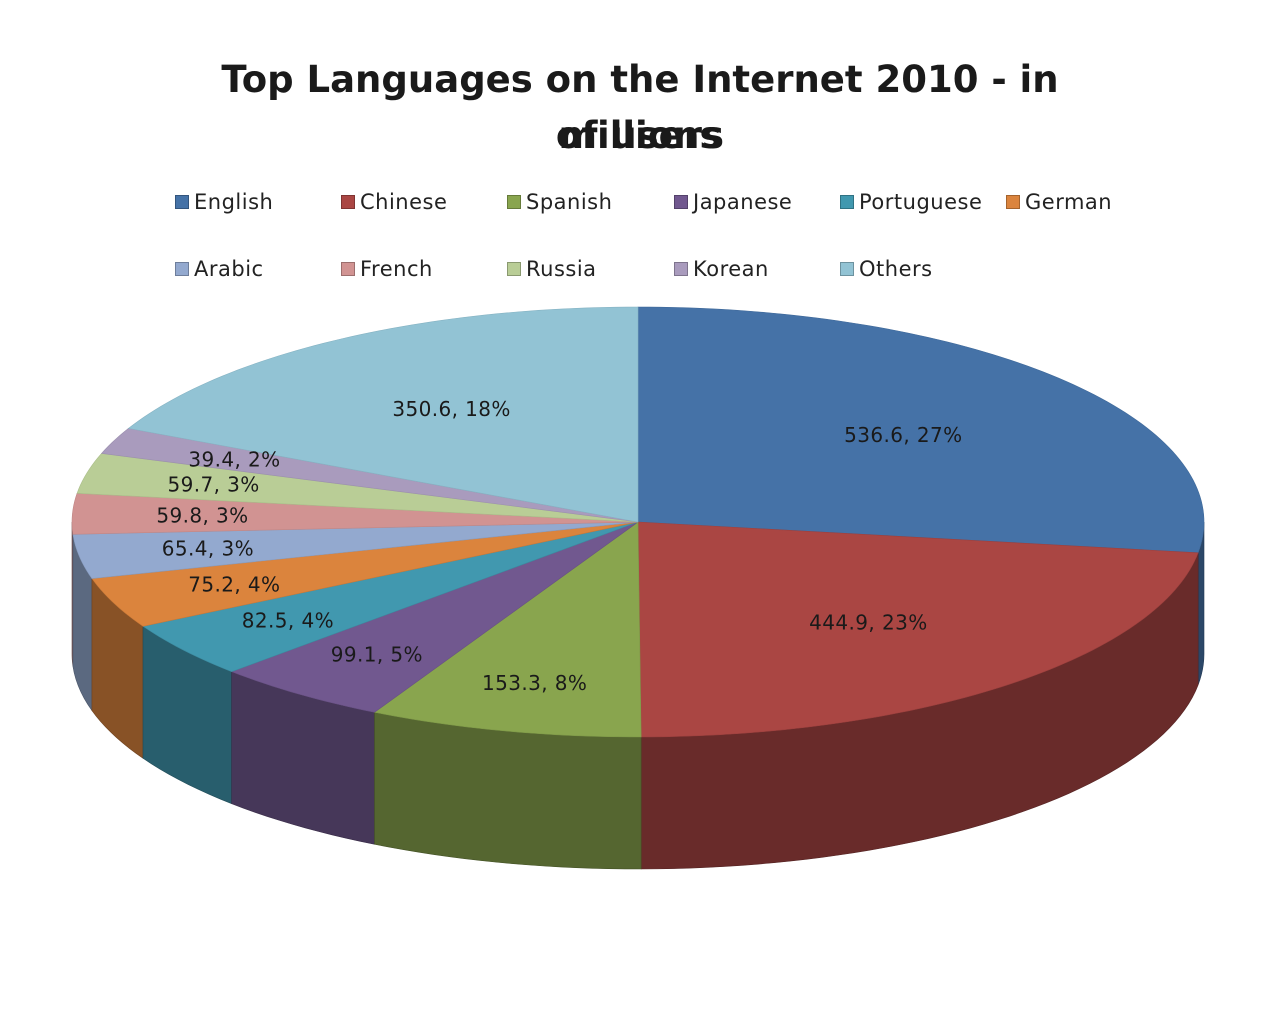 The height and width of the screenshot is (1014, 1280). I want to click on legend-item-chinese: Chinese, so click(394, 202).